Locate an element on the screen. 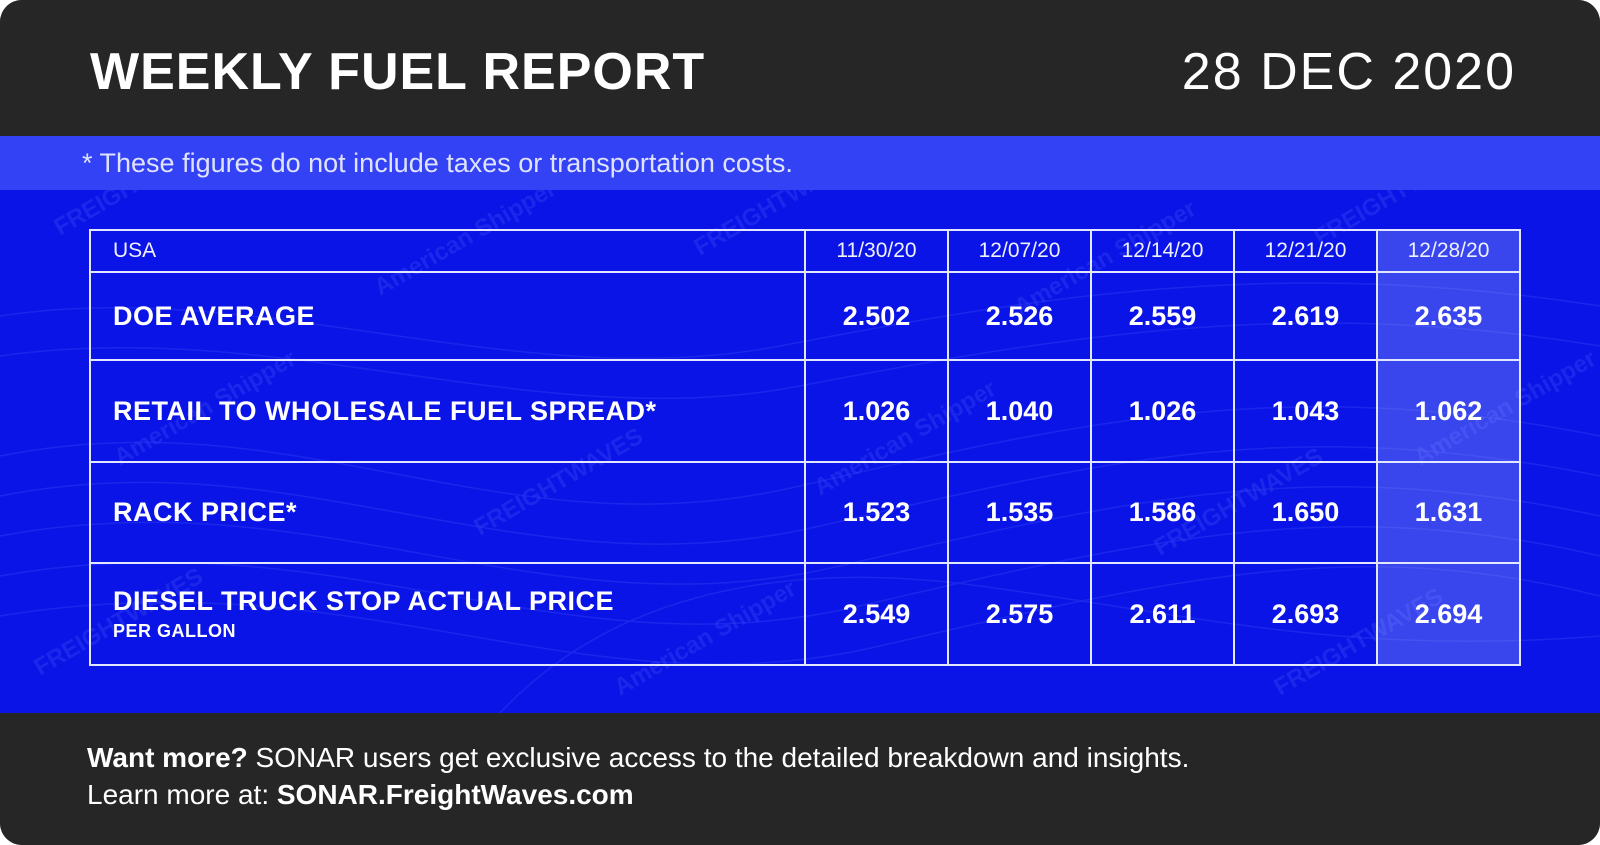  row-label: RACK PRICE* is located at coordinates (447, 512).